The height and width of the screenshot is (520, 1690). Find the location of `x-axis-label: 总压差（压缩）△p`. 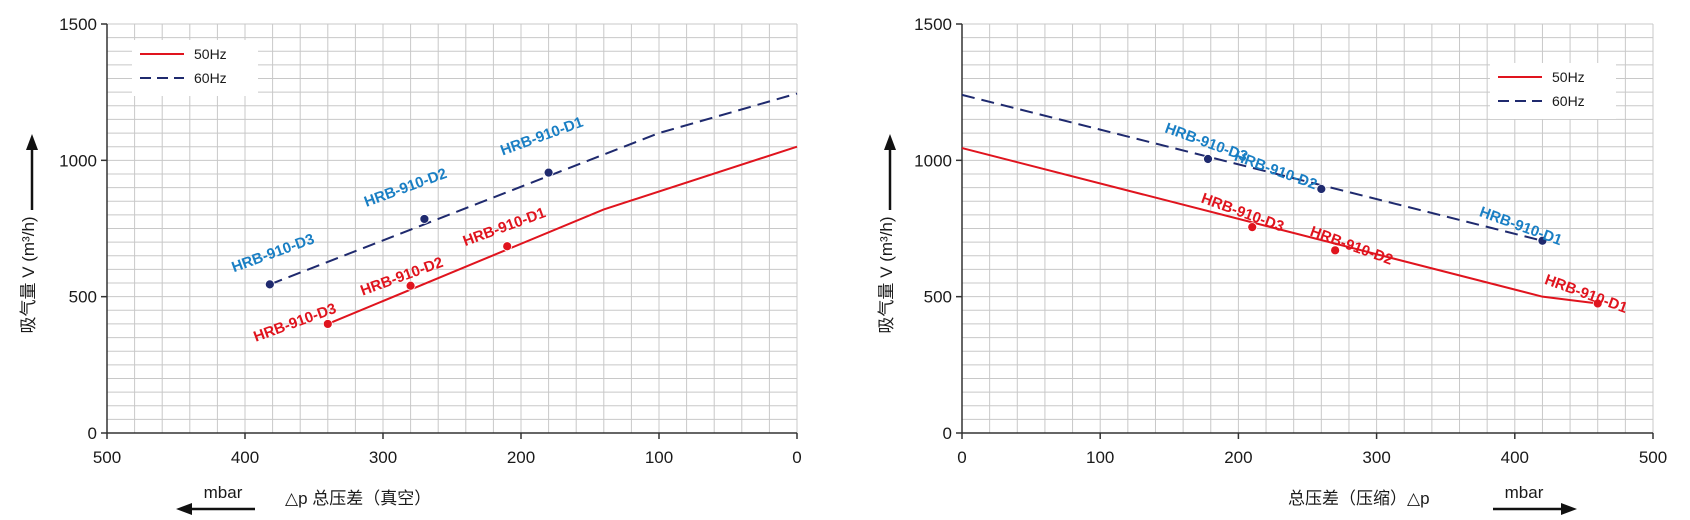

x-axis-label: 总压差（压缩）△p is located at coordinates (1359, 498).